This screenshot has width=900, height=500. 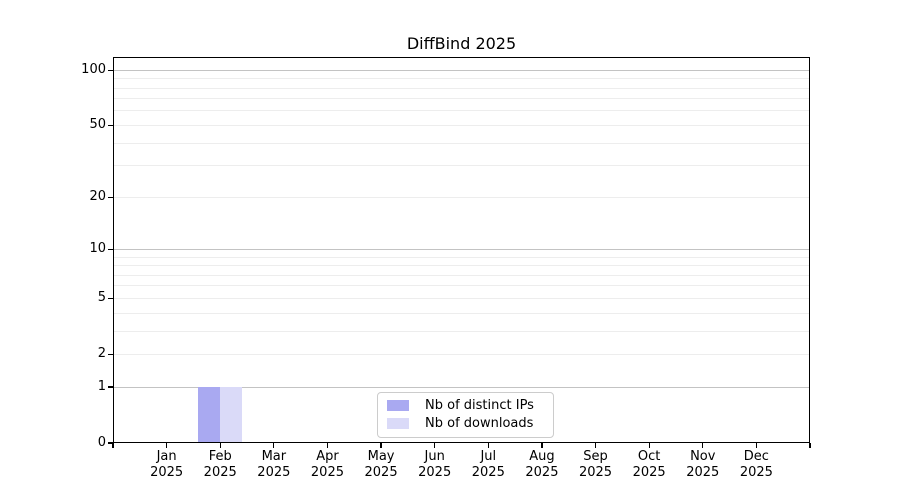 I want to click on y-tick-label: 0, so click(x=101, y=442).